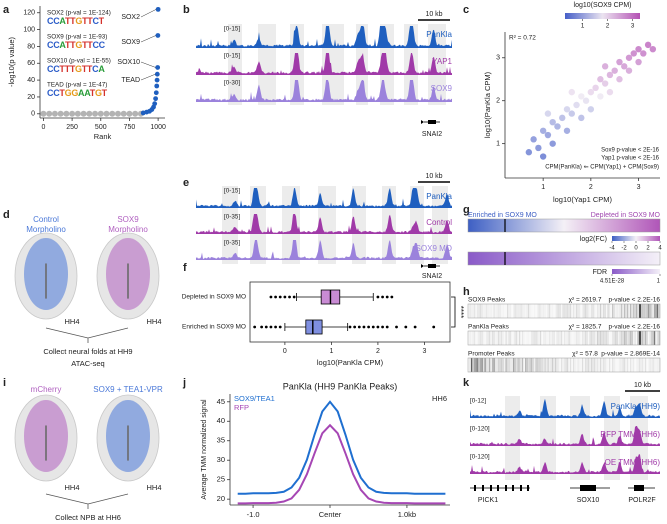 The height and width of the screenshot is (524, 667). What do you see at coordinates (324, 91) in the screenshot?
I see `signal-track` at bounding box center [324, 91].